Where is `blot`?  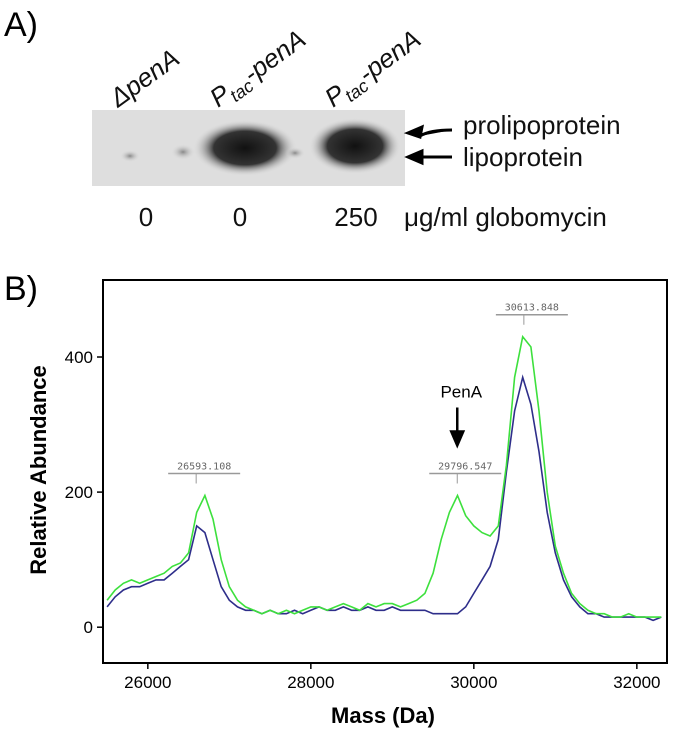 blot is located at coordinates (248, 148).